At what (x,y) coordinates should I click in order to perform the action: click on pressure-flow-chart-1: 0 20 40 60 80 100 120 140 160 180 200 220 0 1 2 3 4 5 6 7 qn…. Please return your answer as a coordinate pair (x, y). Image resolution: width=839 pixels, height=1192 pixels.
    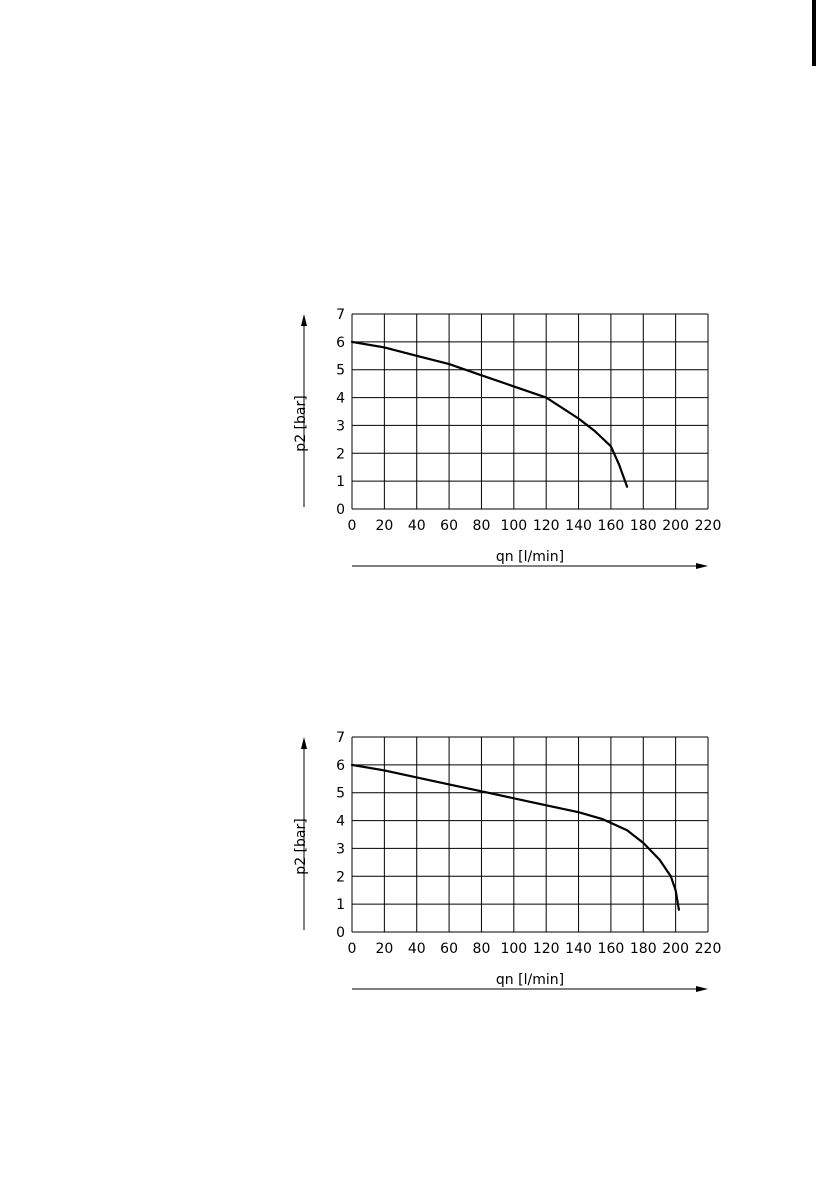
    Looking at the image, I should click on (507, 438).